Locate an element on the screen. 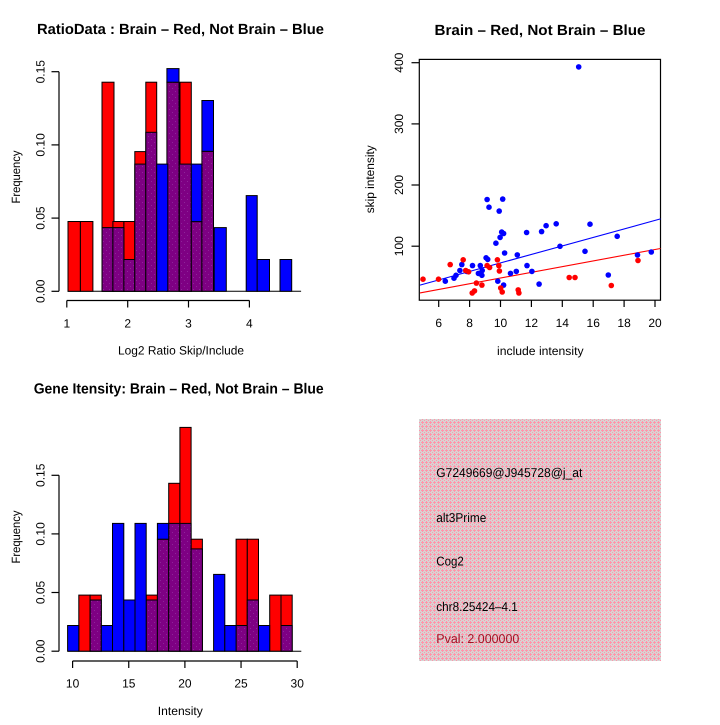  svg-text: 100 is located at coordinates (399, 246).